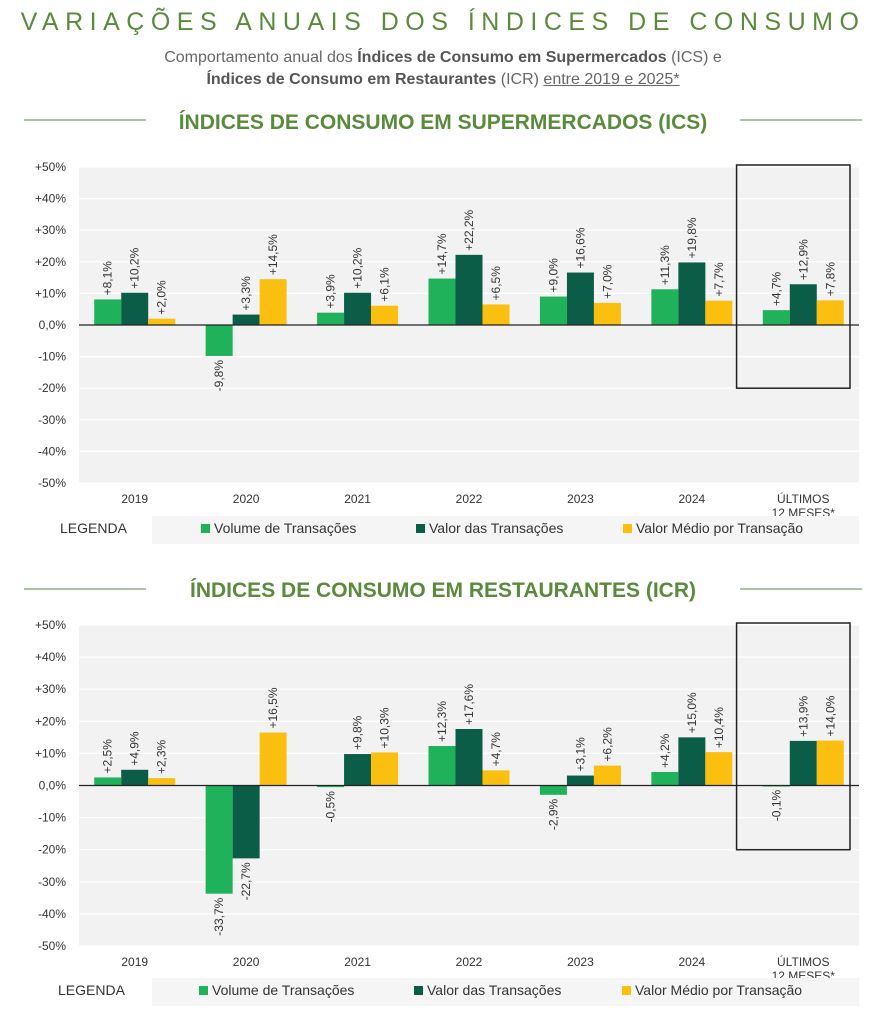  Describe the element at coordinates (351, 79) in the screenshot. I see `subtitle-bold-icr: Índices de Consumo em Restaurantes` at that location.